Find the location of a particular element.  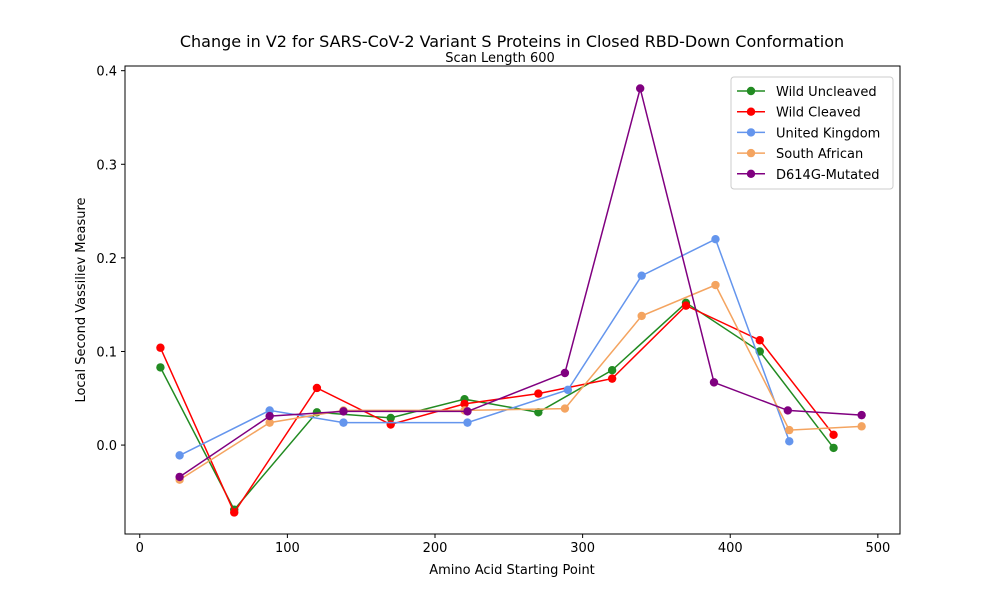

y-tick-label: 0.2 is located at coordinates (106, 259).